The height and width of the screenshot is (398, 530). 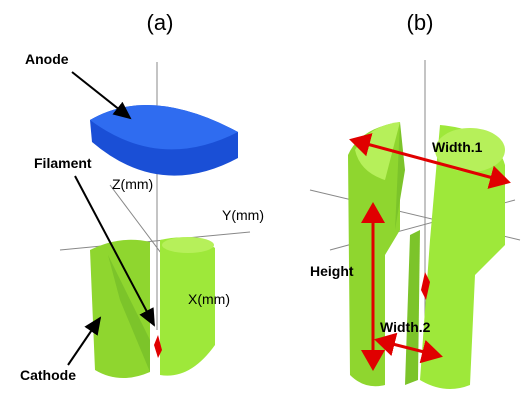 I want to click on anode, so click(x=164, y=140).